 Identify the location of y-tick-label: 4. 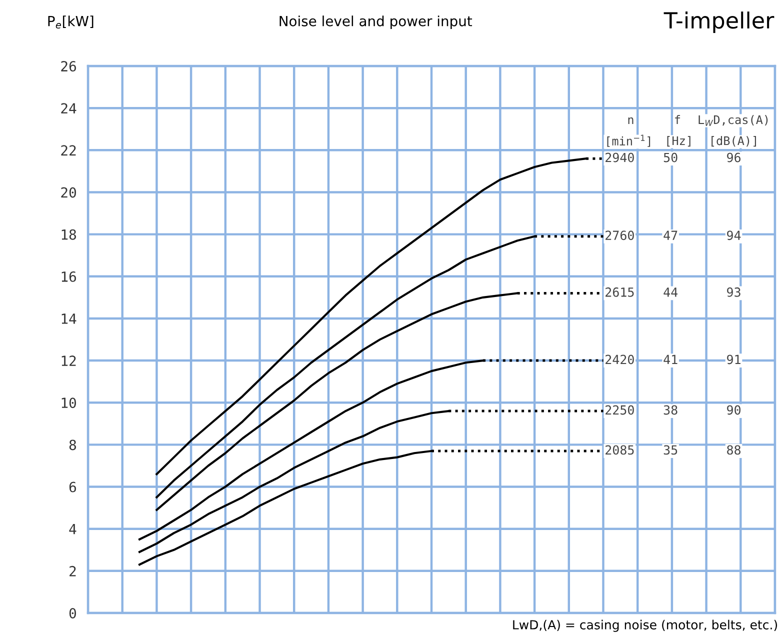
(72, 529).